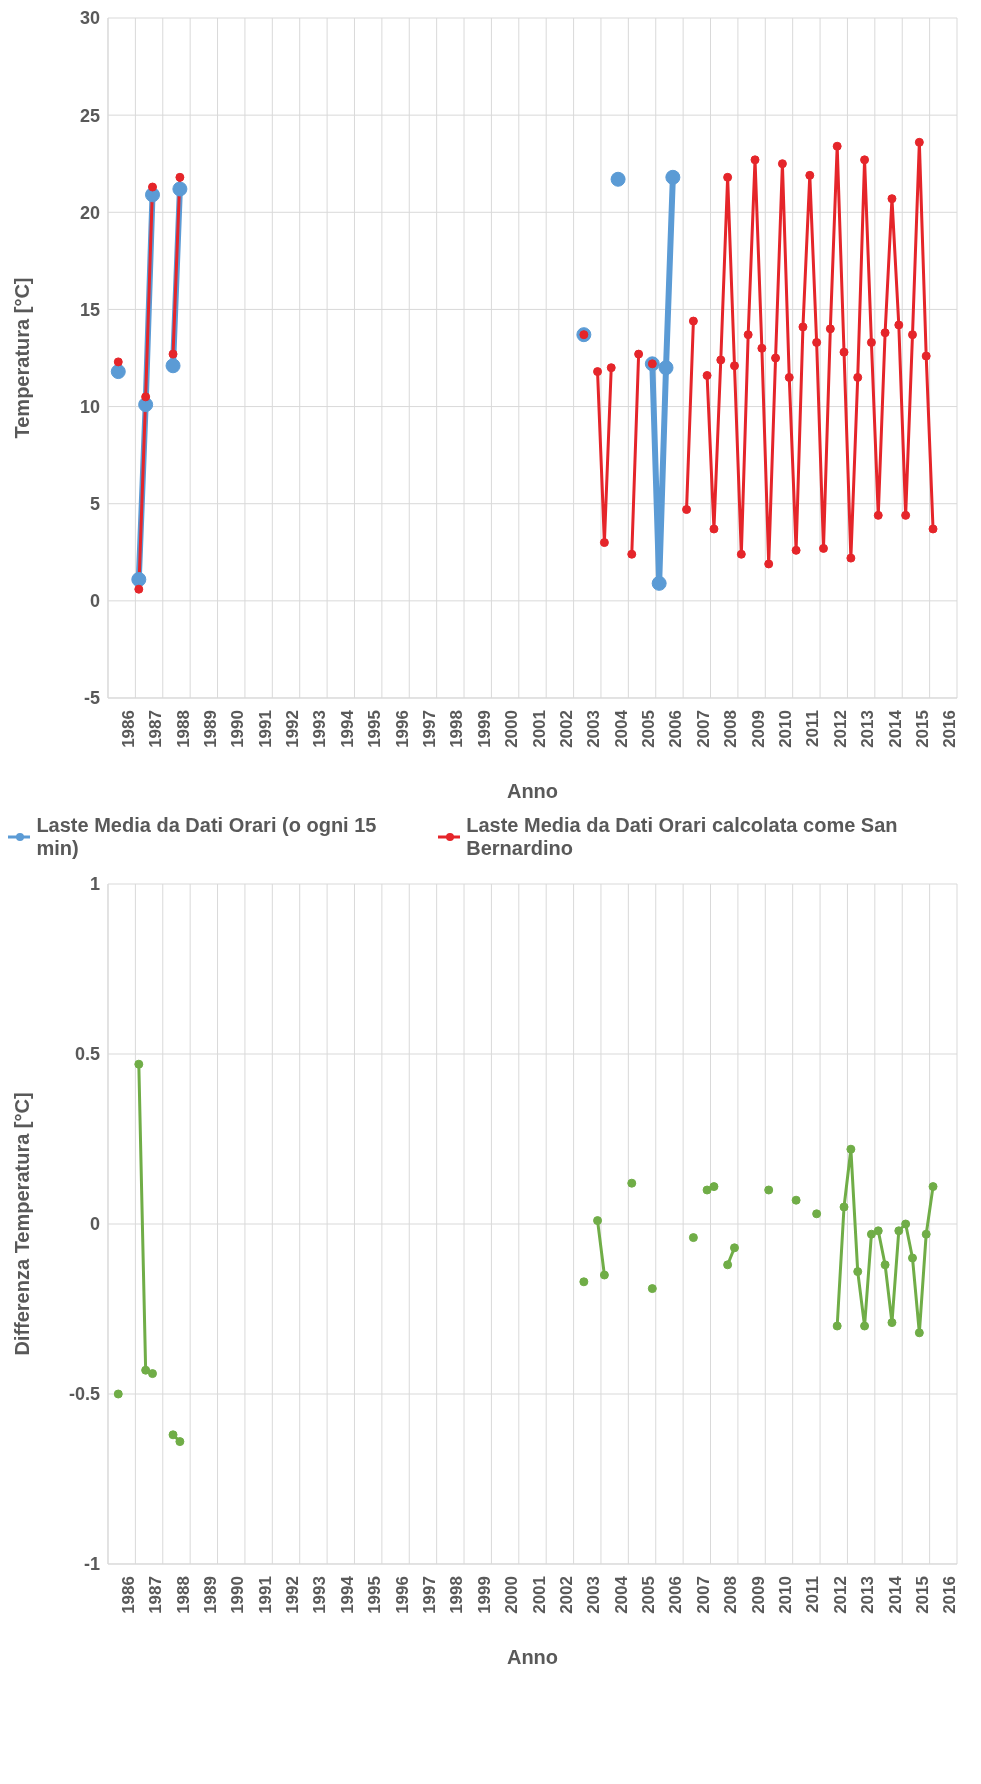 The image size is (981, 1784). Describe the element at coordinates (484, 1595) in the screenshot. I see `x-tick-label: 1999` at that location.